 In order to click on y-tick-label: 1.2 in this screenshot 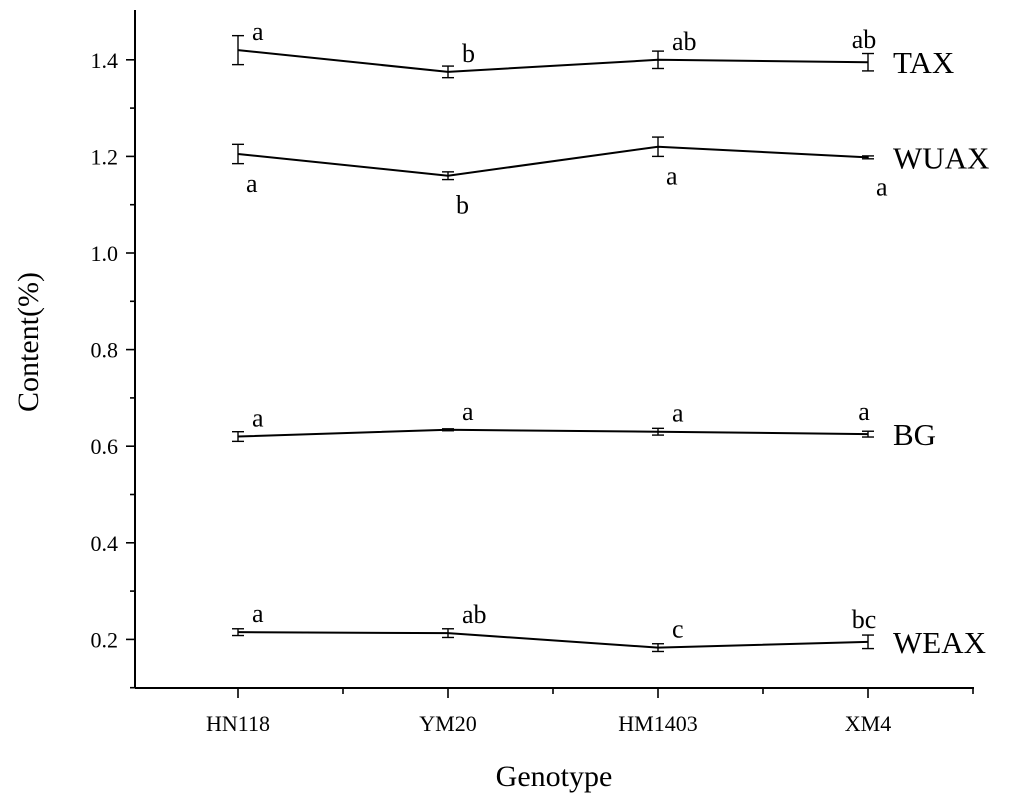, I will do `click(105, 156)`.